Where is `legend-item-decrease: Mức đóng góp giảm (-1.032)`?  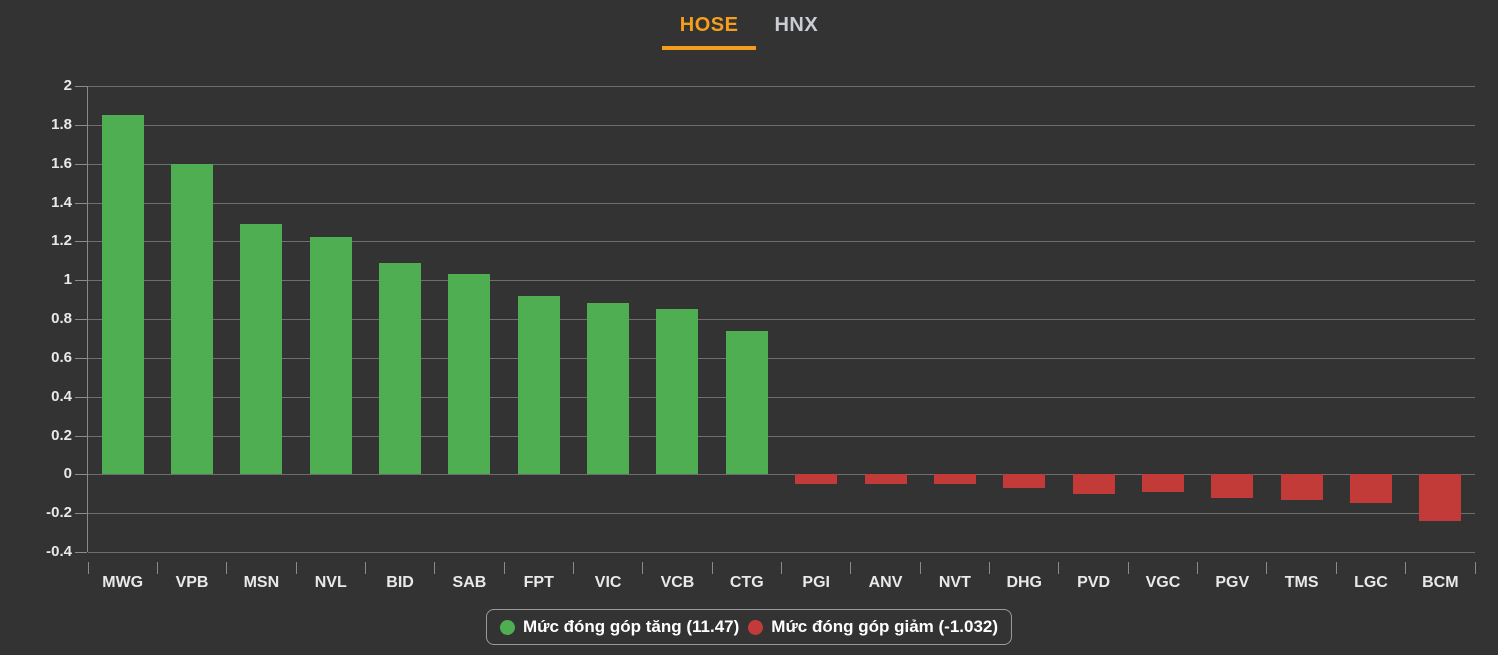 legend-item-decrease: Mức đóng góp giảm (-1.032) is located at coordinates (873, 627).